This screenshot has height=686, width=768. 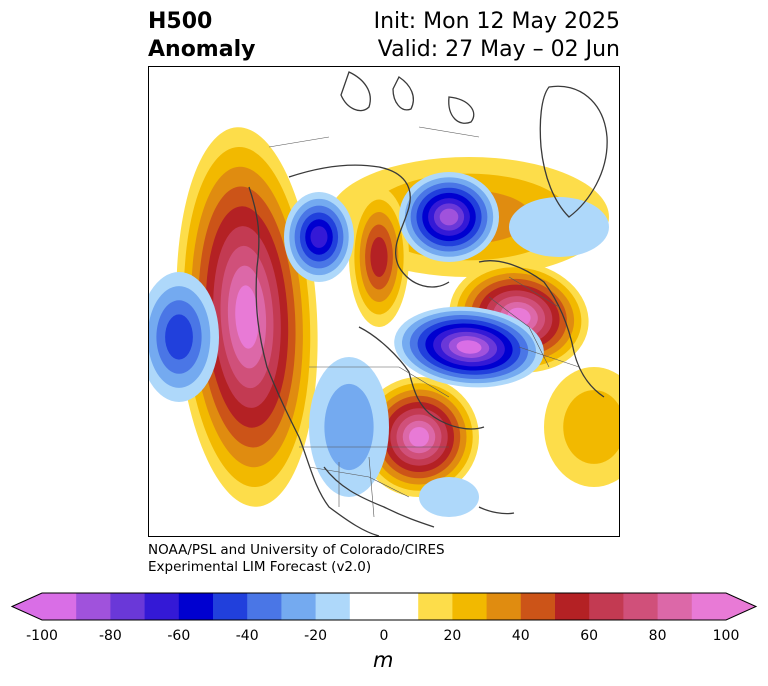 What do you see at coordinates (27, 606) in the screenshot?
I see `colorbar-extend-low` at bounding box center [27, 606].